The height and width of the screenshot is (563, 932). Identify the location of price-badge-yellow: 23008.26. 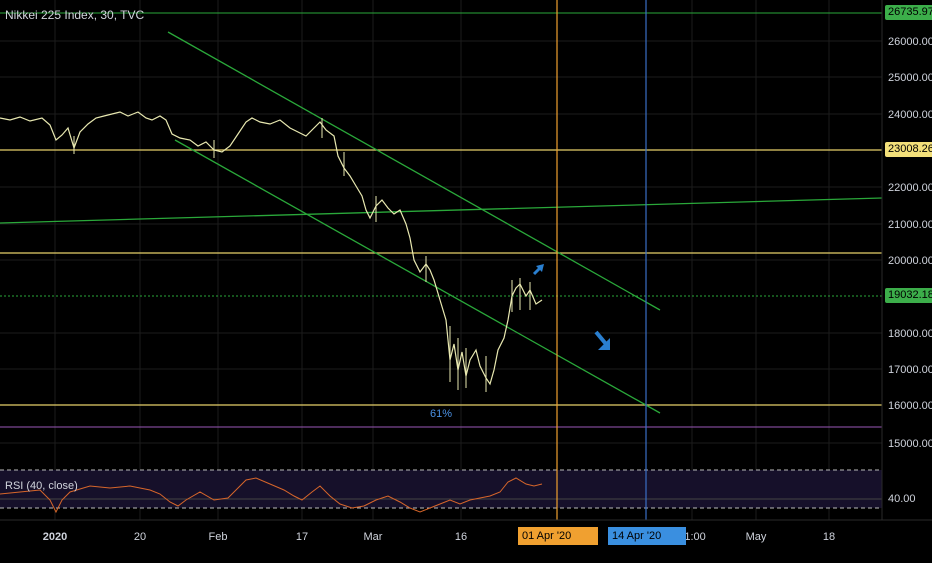
(908, 149).